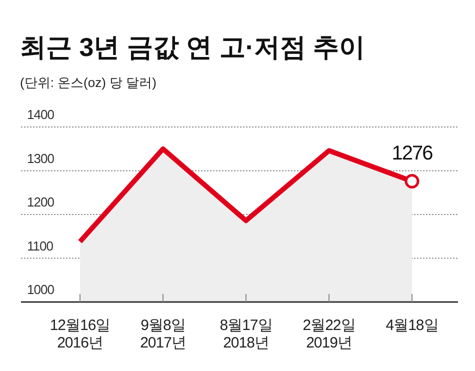 This screenshot has width=475, height=371. I want to click on x-tick-label: 12월16일 2016년, so click(80, 334).